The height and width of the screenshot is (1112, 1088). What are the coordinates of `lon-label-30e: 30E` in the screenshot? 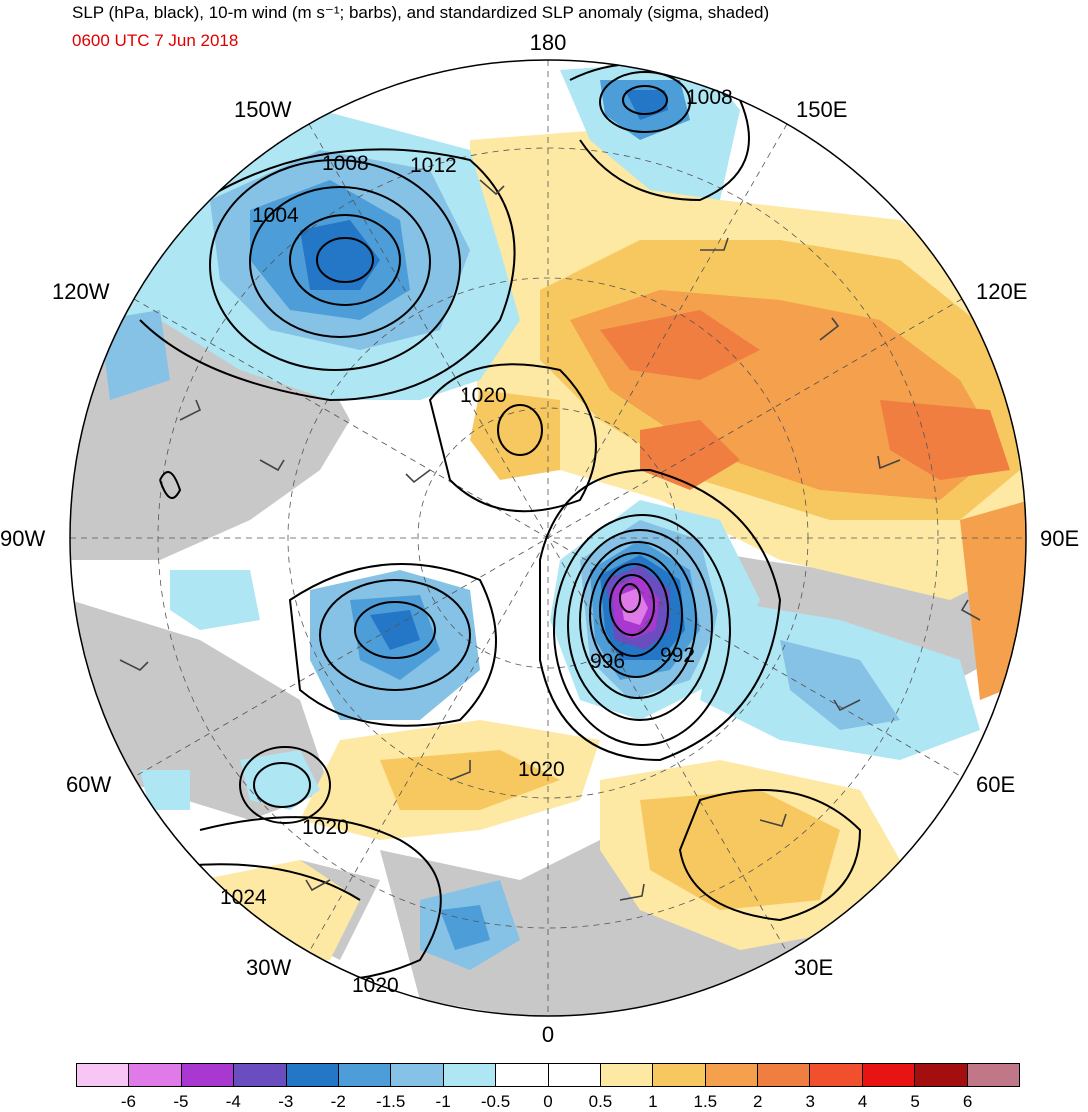 It's located at (813, 967).